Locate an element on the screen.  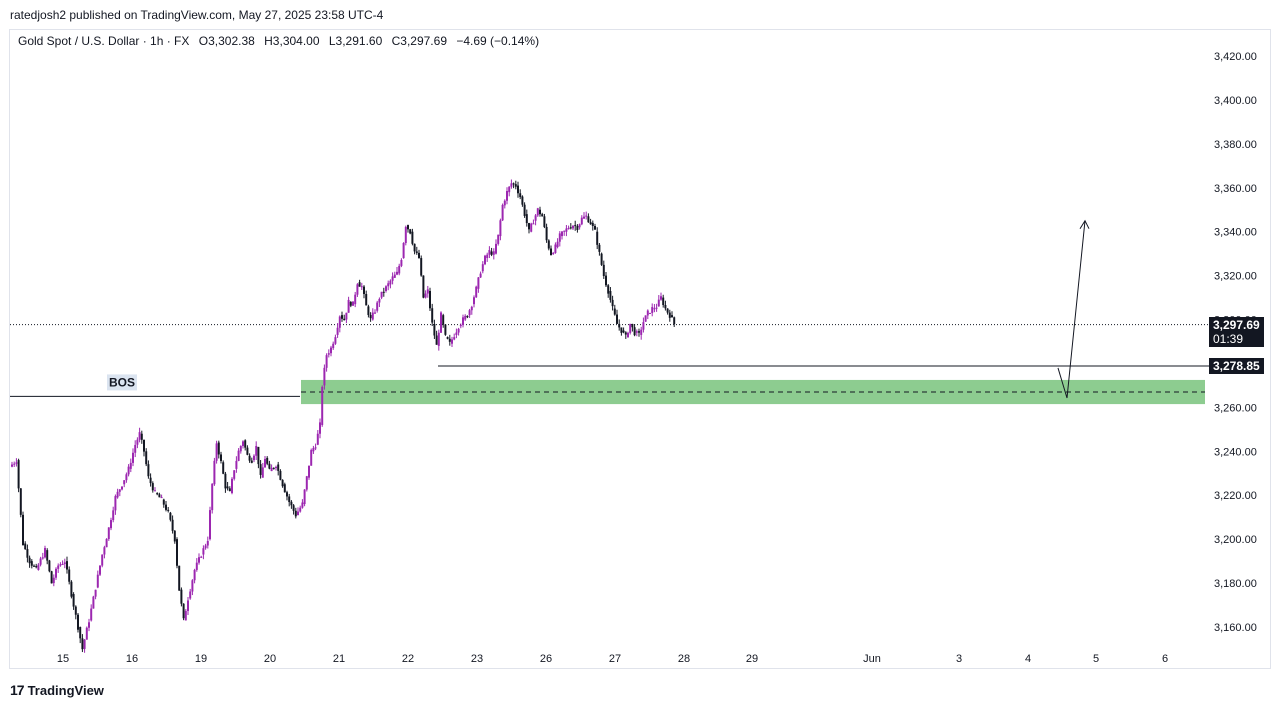
x-tick-label: 27 is located at coordinates (615, 659).